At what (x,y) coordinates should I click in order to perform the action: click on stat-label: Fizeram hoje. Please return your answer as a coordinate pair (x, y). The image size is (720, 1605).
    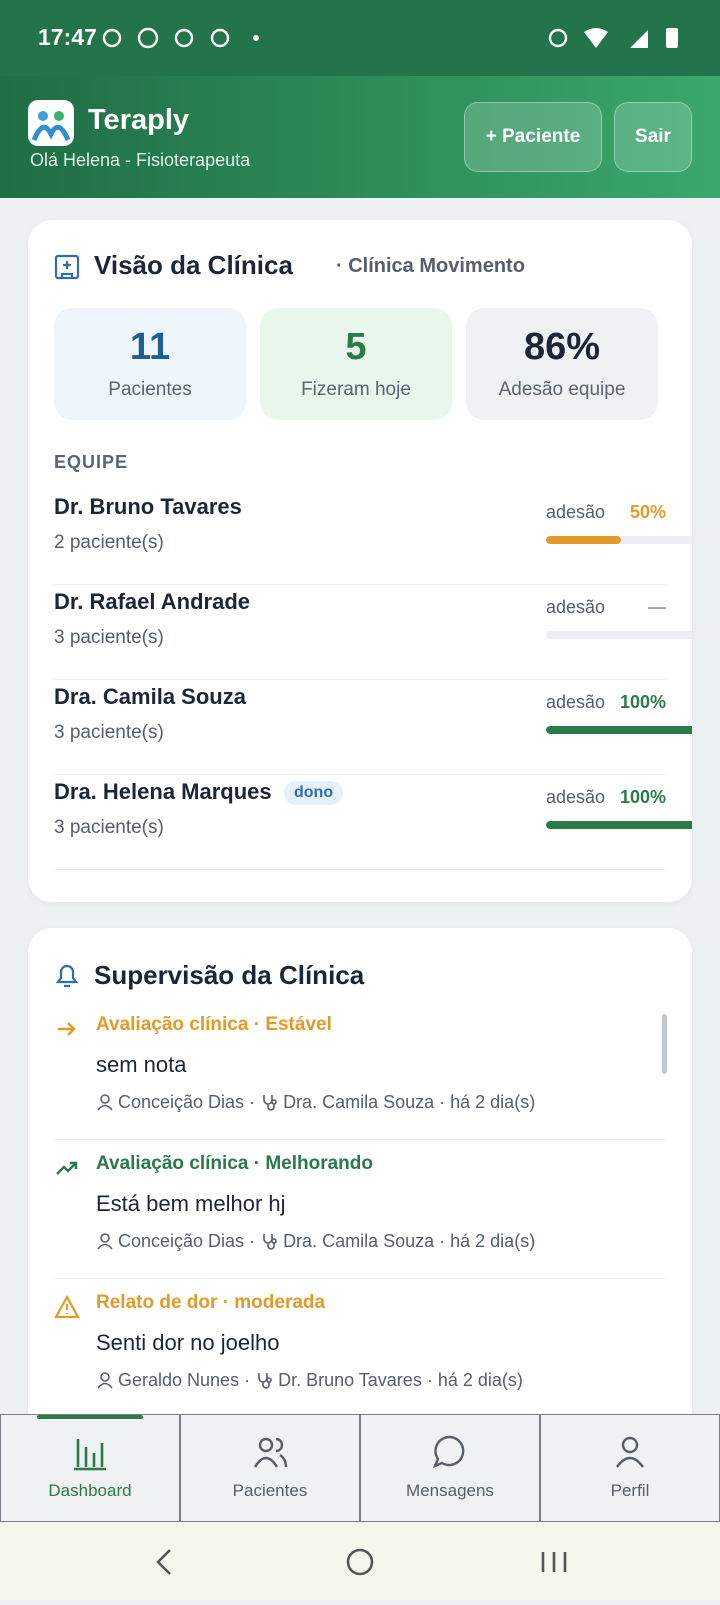
    Looking at the image, I should click on (356, 389).